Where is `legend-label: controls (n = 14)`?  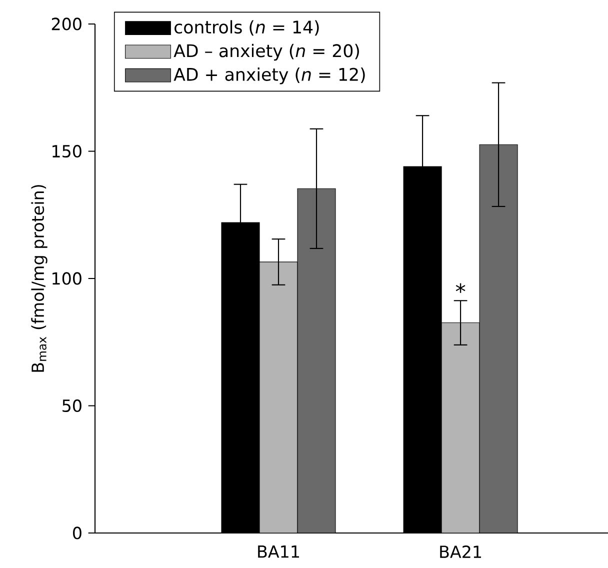 legend-label: controls (n = 14) is located at coordinates (246, 28).